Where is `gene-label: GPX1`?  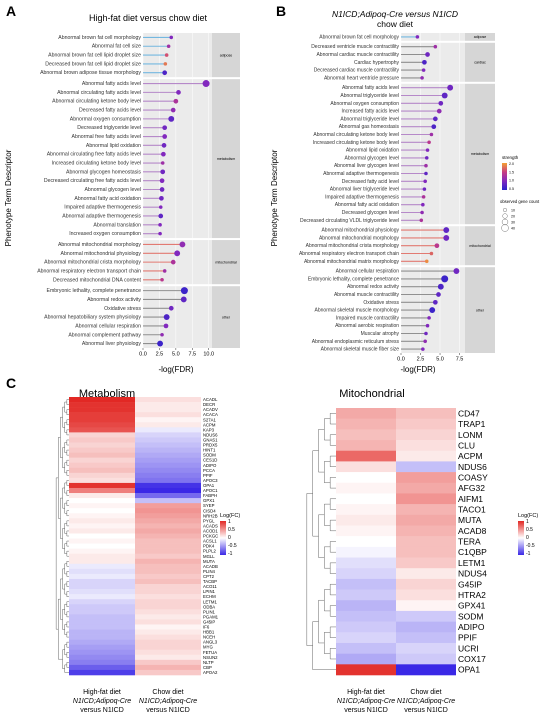 gene-label: GPX1 is located at coordinates (209, 500).